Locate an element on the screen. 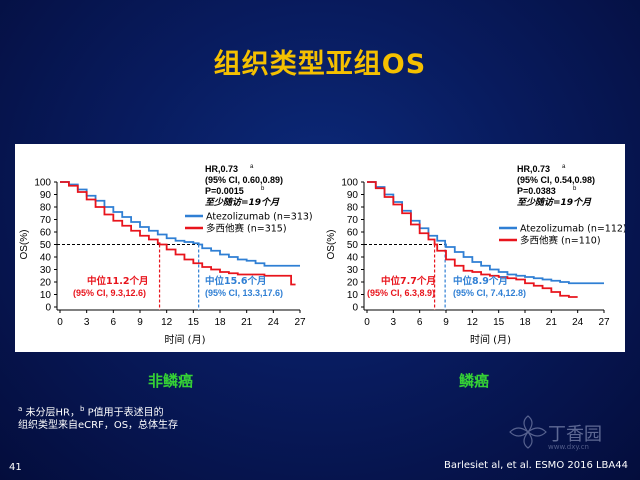 The image size is (640, 480). left-median-red-ci: (95% CI, 9.3,12.6) is located at coordinates (109, 293).